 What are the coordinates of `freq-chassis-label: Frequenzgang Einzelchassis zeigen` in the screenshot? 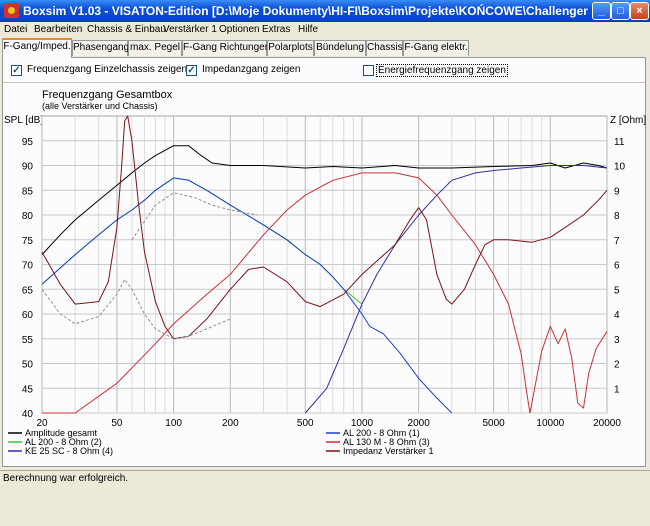 It's located at (107, 69).